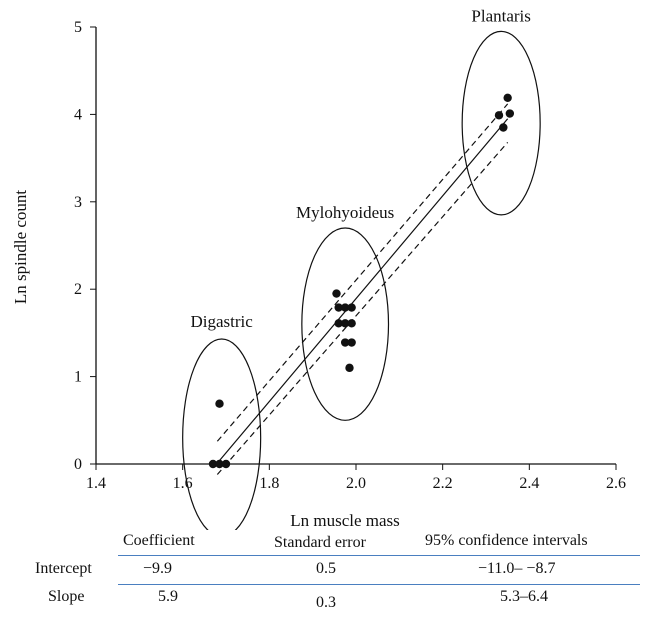 This screenshot has width=650, height=633. Describe the element at coordinates (168, 597) in the screenshot. I see `slope-coefficient: 5.9` at that location.